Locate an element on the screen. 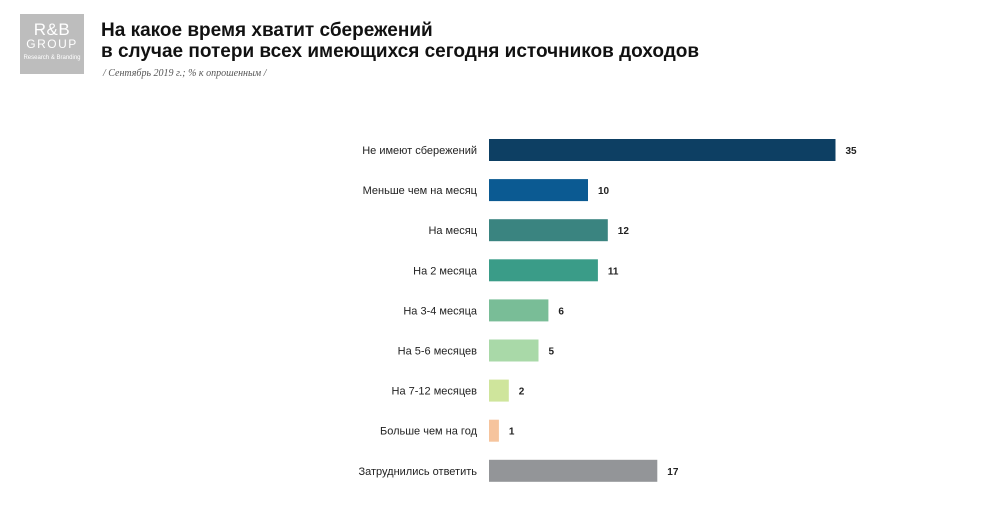 The width and height of the screenshot is (1000, 522). value-label: 6 is located at coordinates (561, 311).